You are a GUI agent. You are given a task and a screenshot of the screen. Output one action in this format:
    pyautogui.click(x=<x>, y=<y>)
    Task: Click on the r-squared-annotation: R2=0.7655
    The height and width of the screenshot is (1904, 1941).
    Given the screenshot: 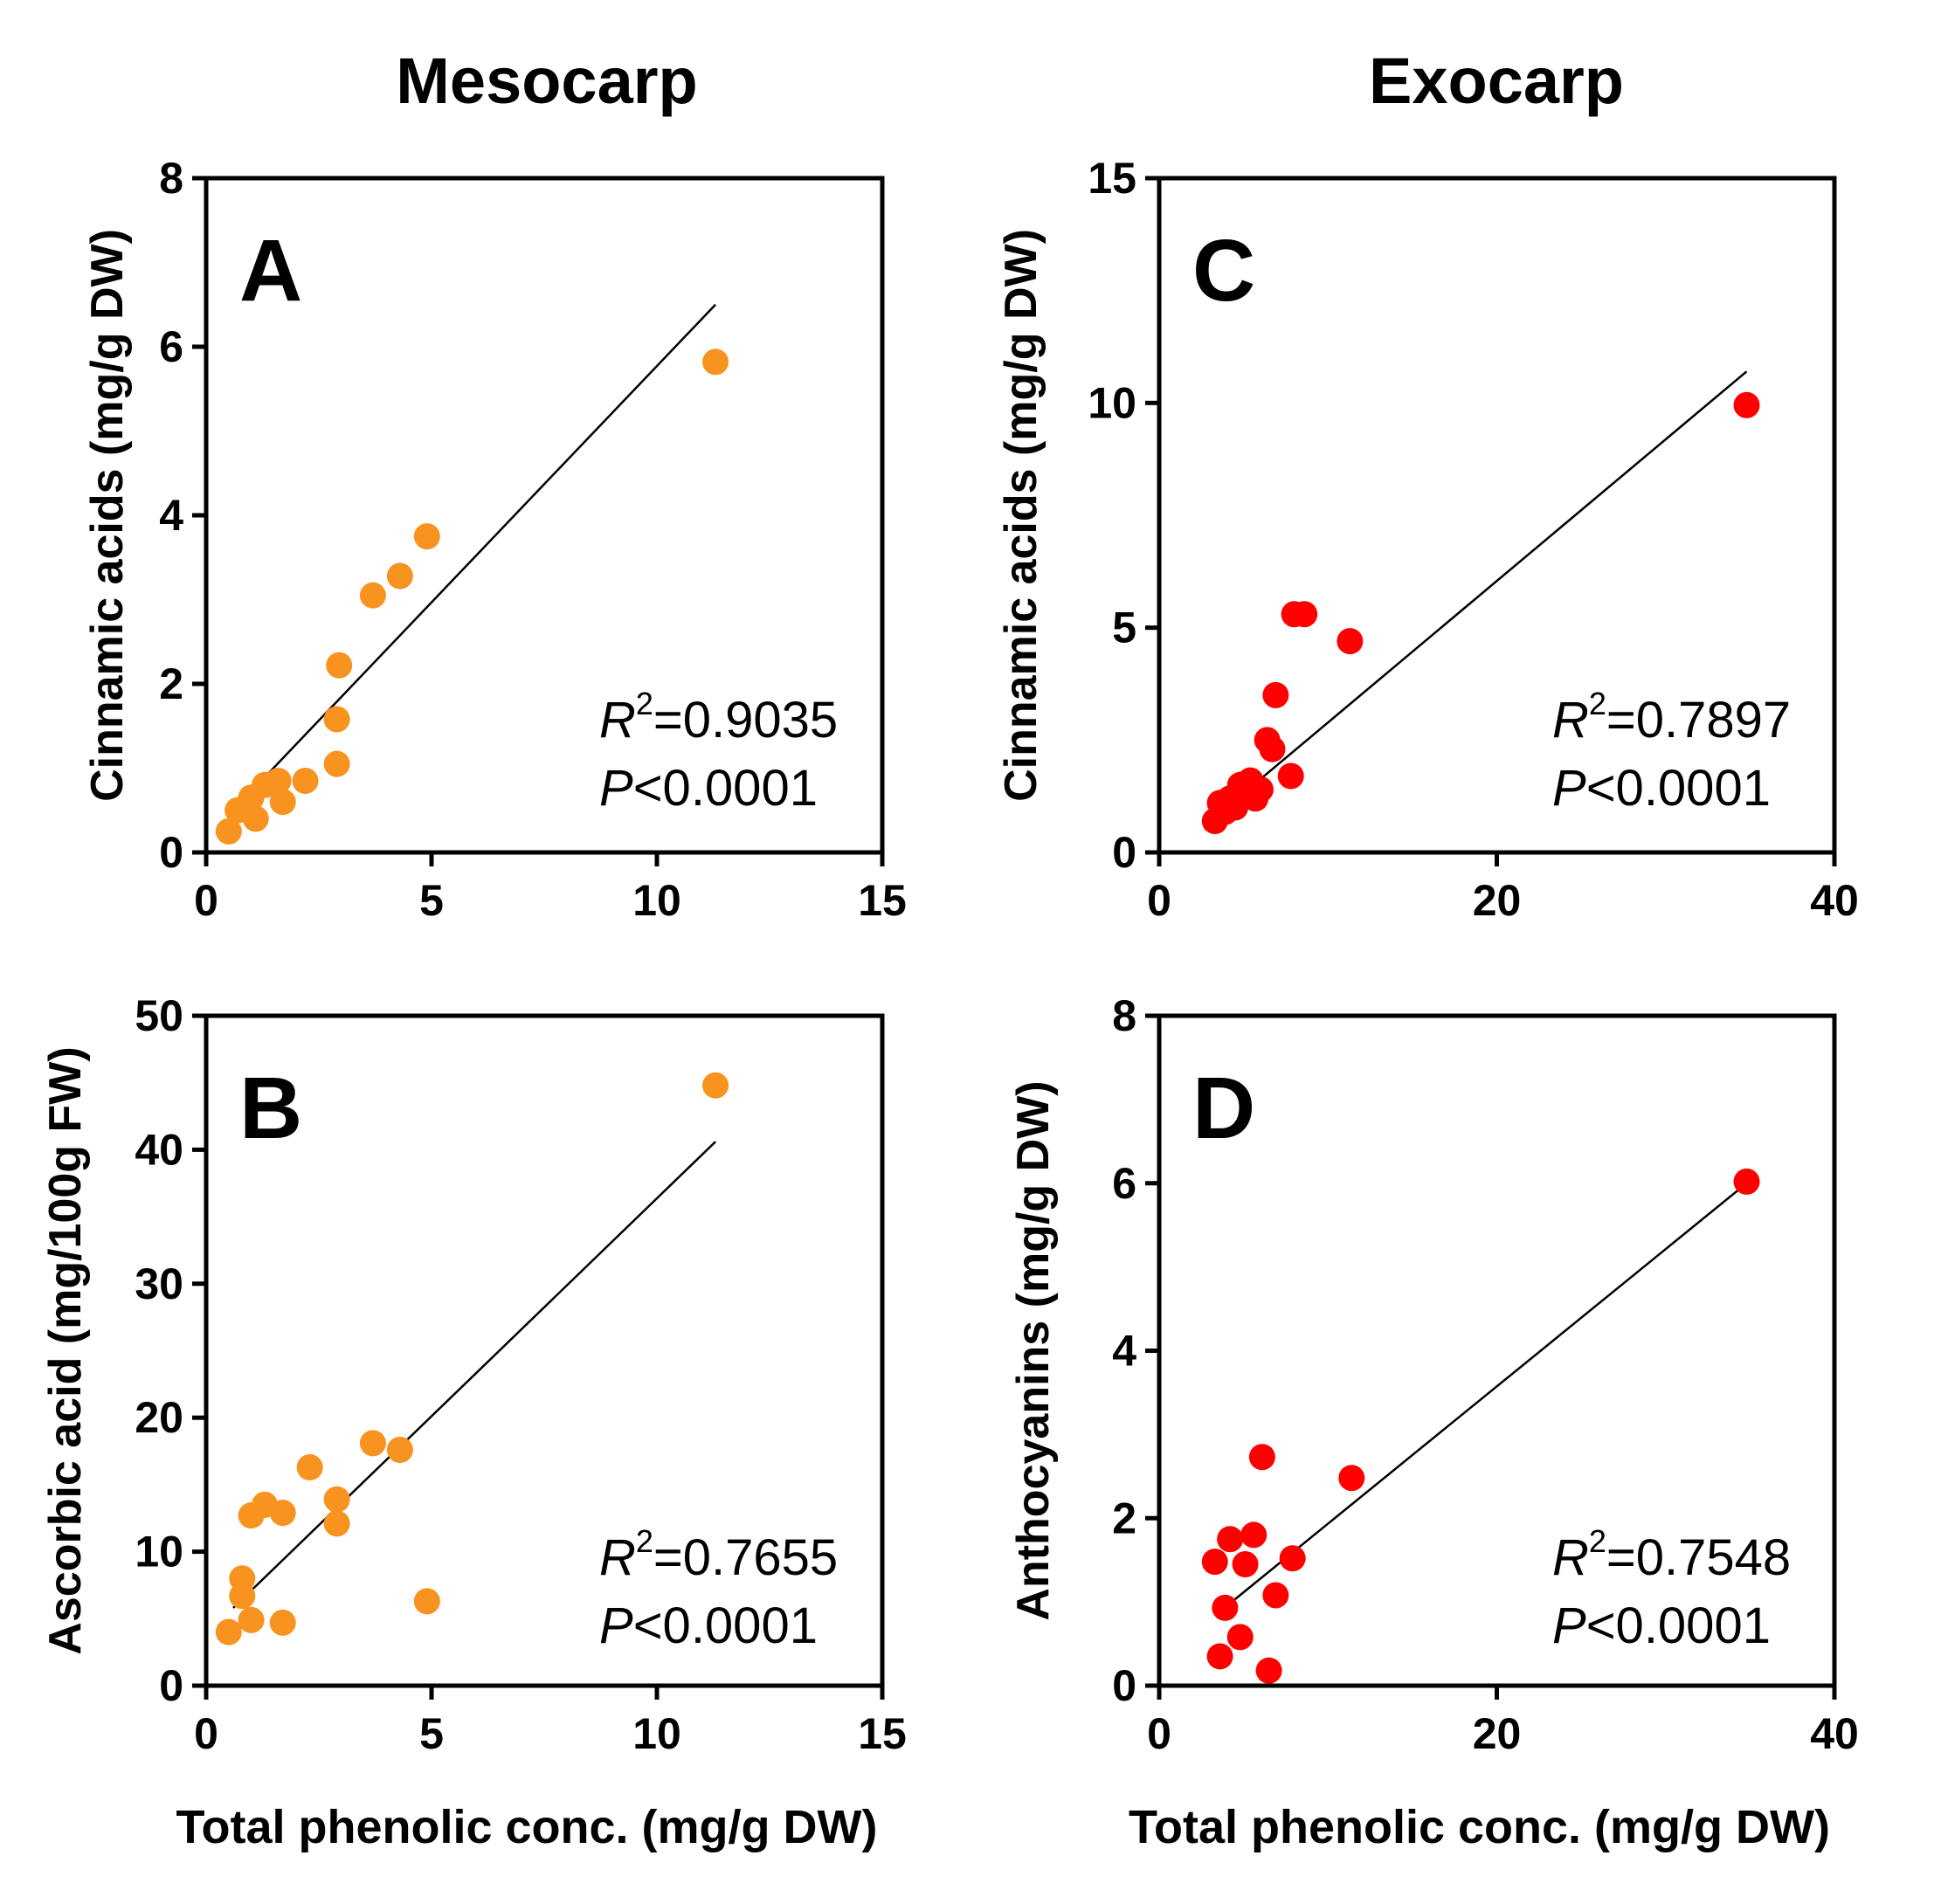 What is the action you would take?
    pyautogui.click(x=718, y=1554)
    